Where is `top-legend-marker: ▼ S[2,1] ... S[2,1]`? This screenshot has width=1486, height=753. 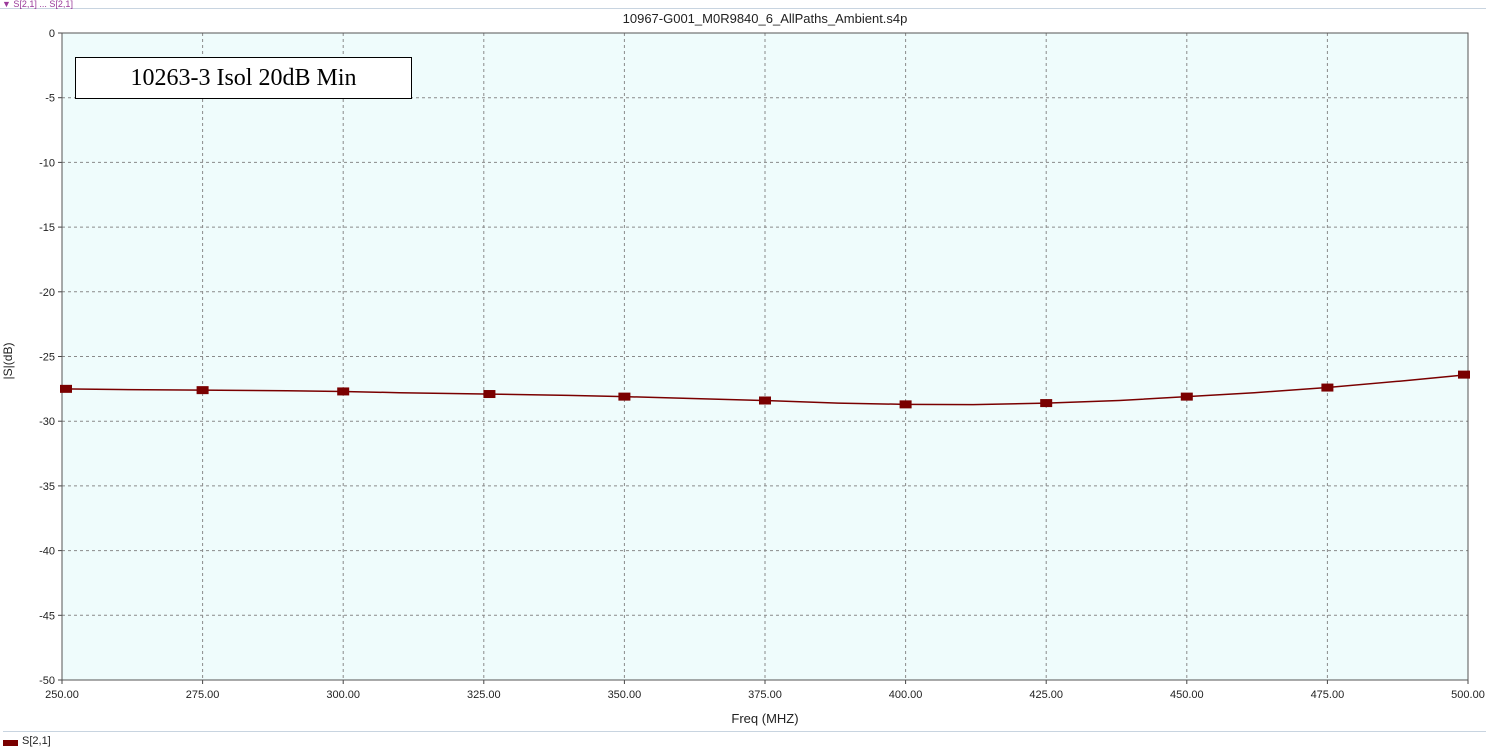
top-legend-marker: ▼ S[2,1] ... S[2,1] is located at coordinates (37, 4).